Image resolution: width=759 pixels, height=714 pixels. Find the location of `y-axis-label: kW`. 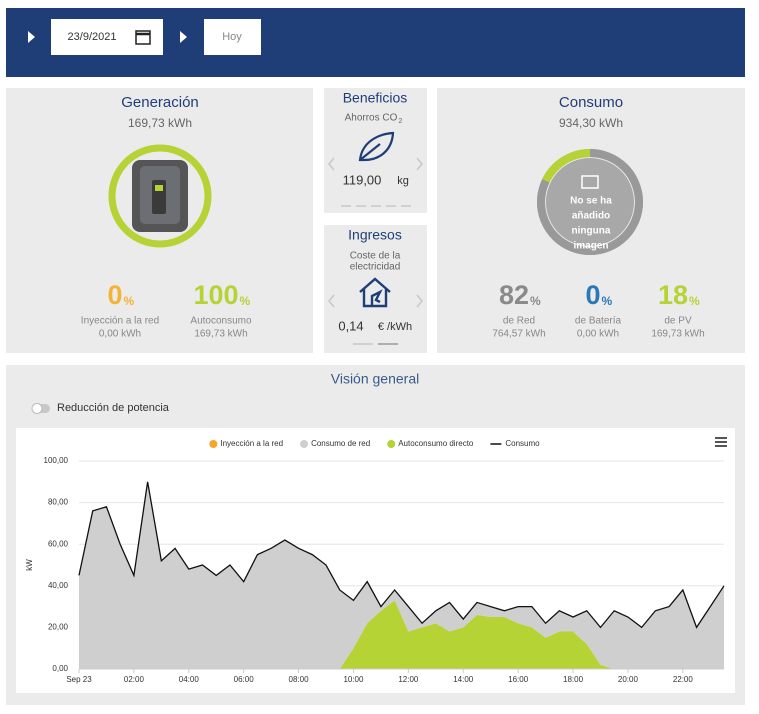

y-axis-label: kW is located at coordinates (29, 565).